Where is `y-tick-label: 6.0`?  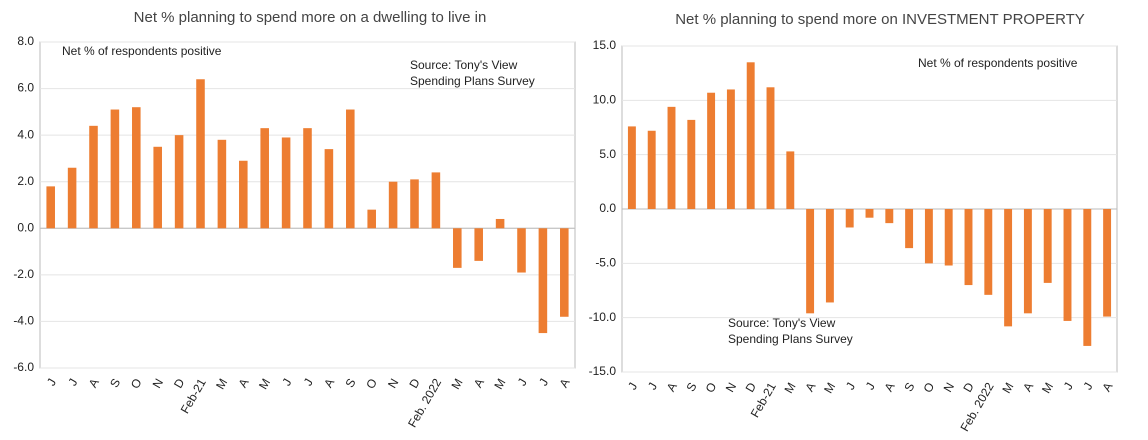 y-tick-label: 6.0 is located at coordinates (25, 88).